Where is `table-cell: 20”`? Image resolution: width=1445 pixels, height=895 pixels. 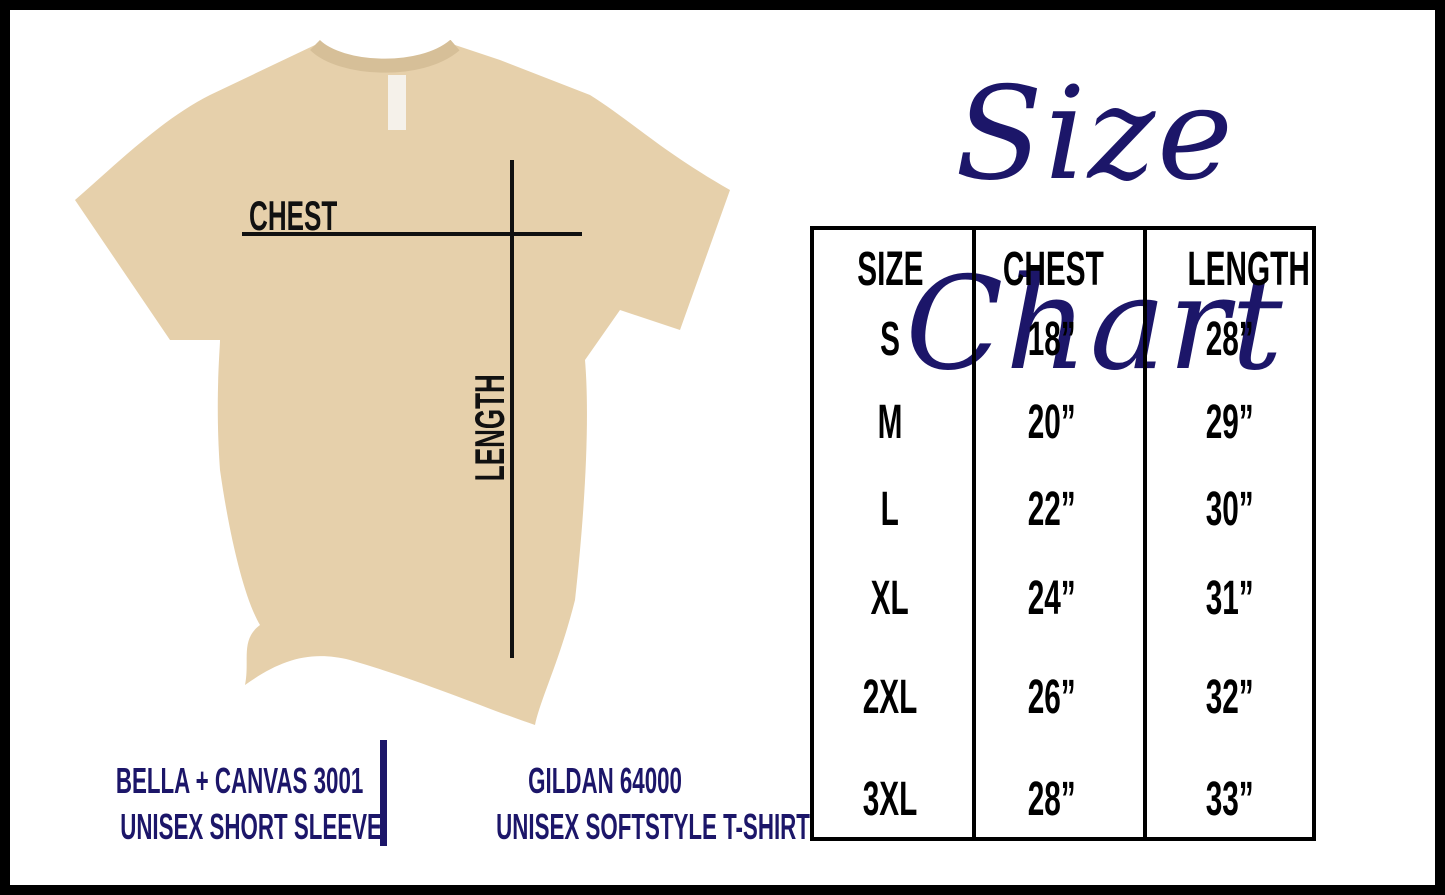
table-cell: 20” is located at coordinates (1052, 422).